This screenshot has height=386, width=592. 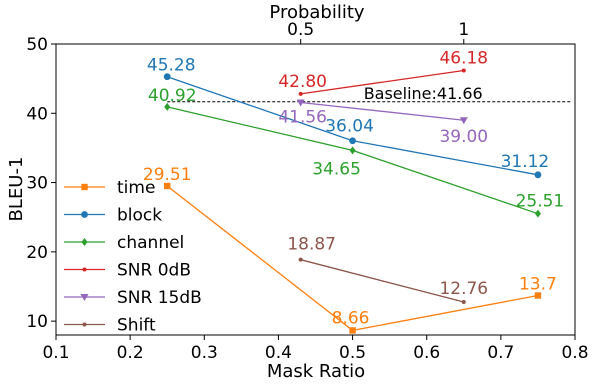 What do you see at coordinates (463, 289) in the screenshot?
I see `data-label: 12.76` at bounding box center [463, 289].